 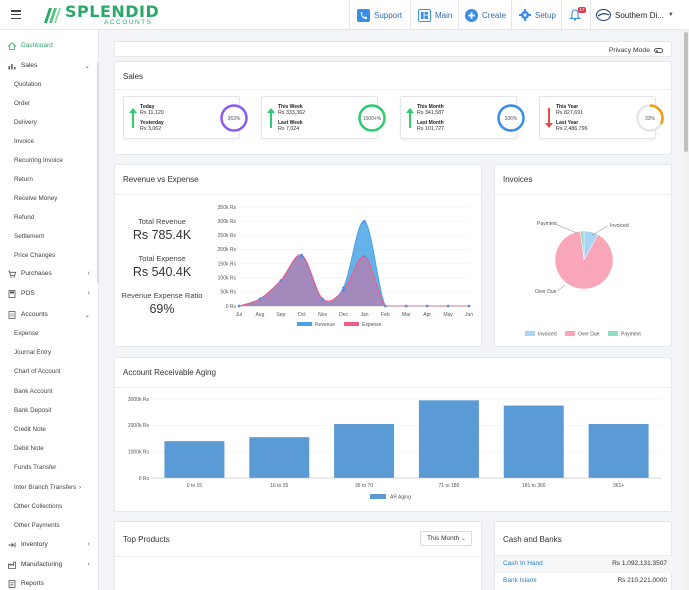 What do you see at coordinates (33, 391) in the screenshot?
I see `sidebar-subitem: Bank Account` at bounding box center [33, 391].